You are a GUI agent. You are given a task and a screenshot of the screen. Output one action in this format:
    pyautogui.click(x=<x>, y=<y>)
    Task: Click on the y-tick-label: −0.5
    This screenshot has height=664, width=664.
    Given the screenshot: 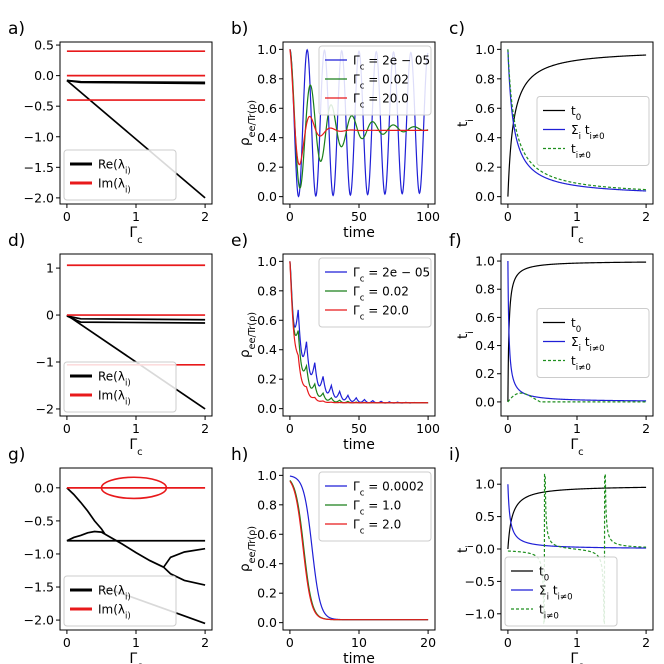 What is the action you would take?
    pyautogui.click(x=39, y=520)
    